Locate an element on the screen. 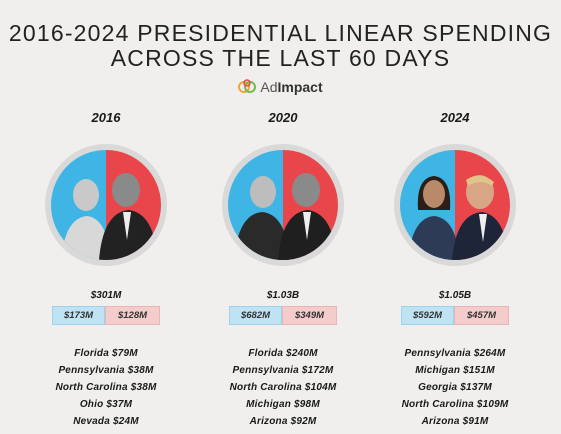 The height and width of the screenshot is (434, 561). state-item: Nevada $24M is located at coordinates (106, 421).